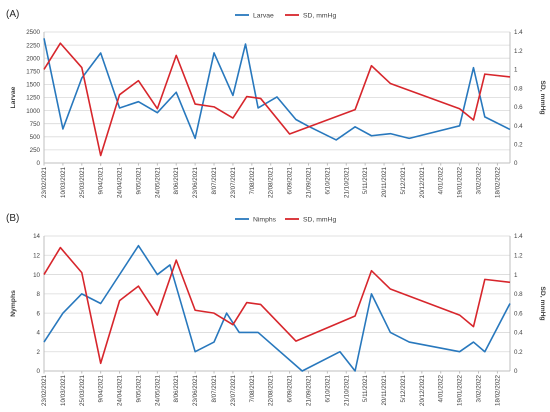  Describe the element at coordinates (365, 180) in the screenshot. I see `x-tick-label-p0-17: 5/11/2021` at that location.